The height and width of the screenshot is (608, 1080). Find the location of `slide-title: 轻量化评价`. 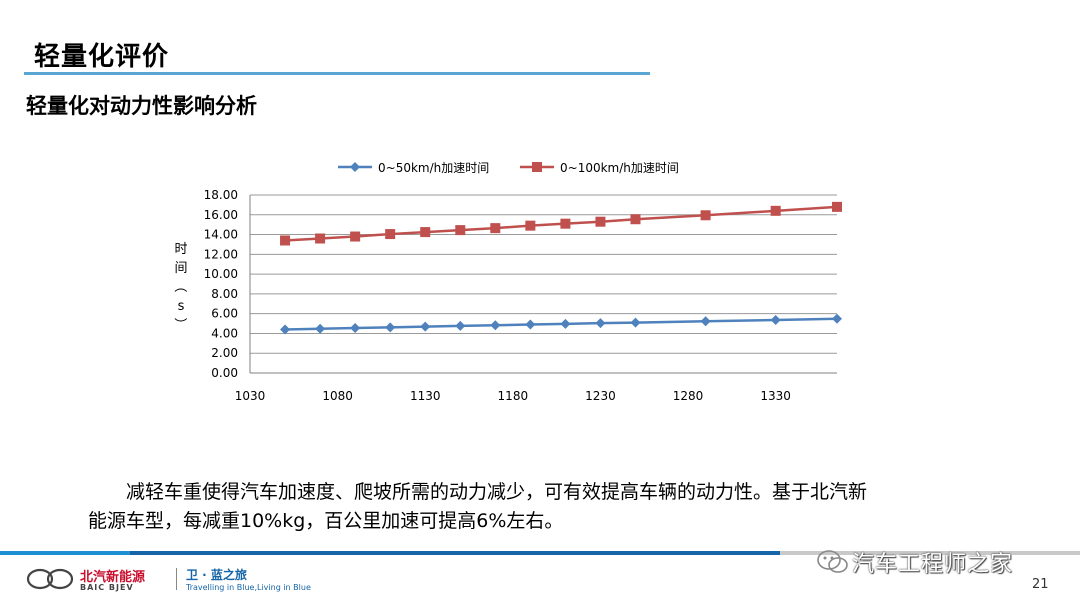

slide-title: 轻量化评价 is located at coordinates (102, 57).